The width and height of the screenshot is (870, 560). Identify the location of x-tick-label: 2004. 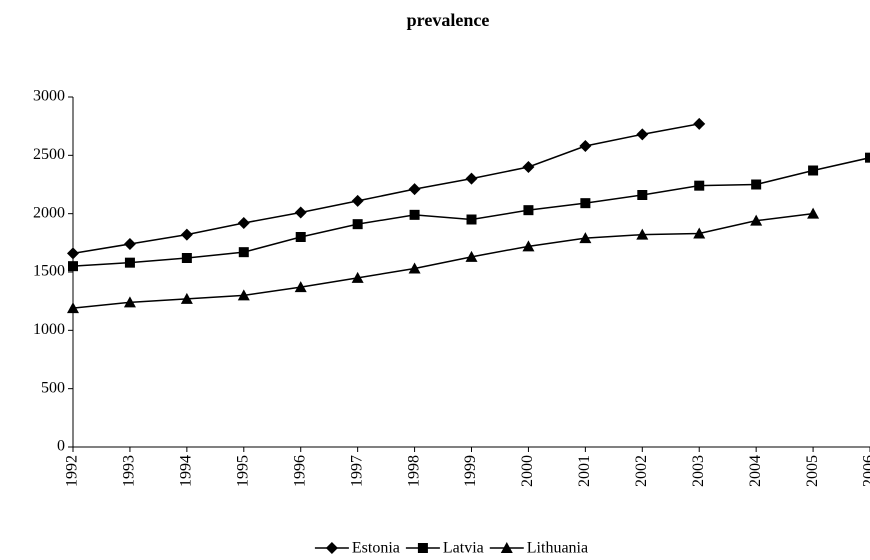
(755, 471).